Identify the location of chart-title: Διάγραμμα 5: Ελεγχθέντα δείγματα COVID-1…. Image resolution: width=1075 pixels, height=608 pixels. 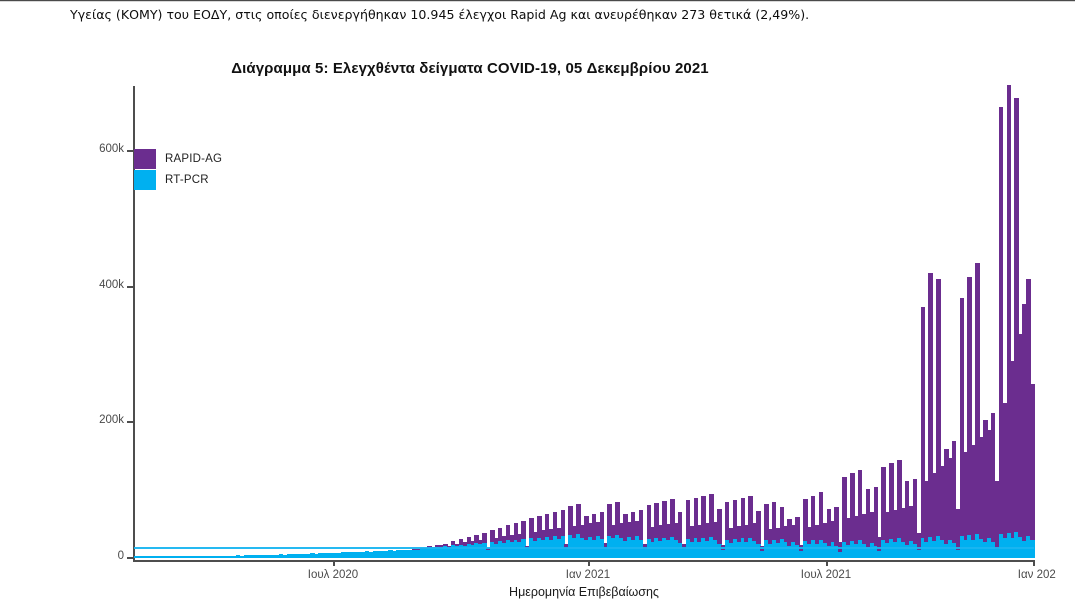
(470, 68).